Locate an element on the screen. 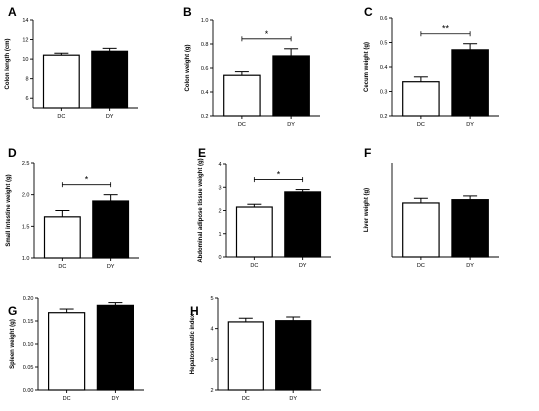 This screenshot has height=411, width=539. y-tick-label: 1.5 is located at coordinates (26, 227).